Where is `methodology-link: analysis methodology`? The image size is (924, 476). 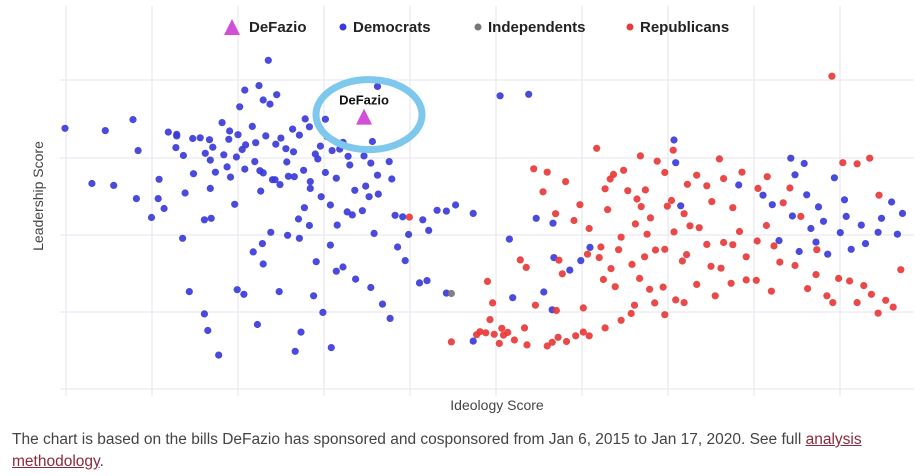
methodology-link: analysis methodology is located at coordinates (437, 450).